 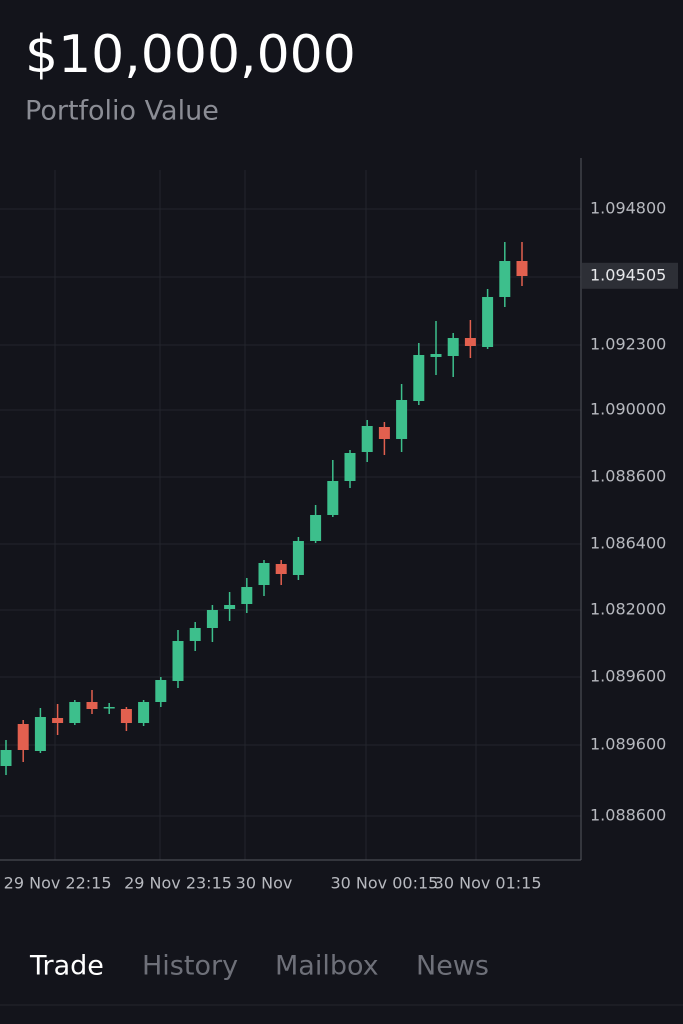 What do you see at coordinates (66, 966) in the screenshot?
I see `tab: Trade` at bounding box center [66, 966].